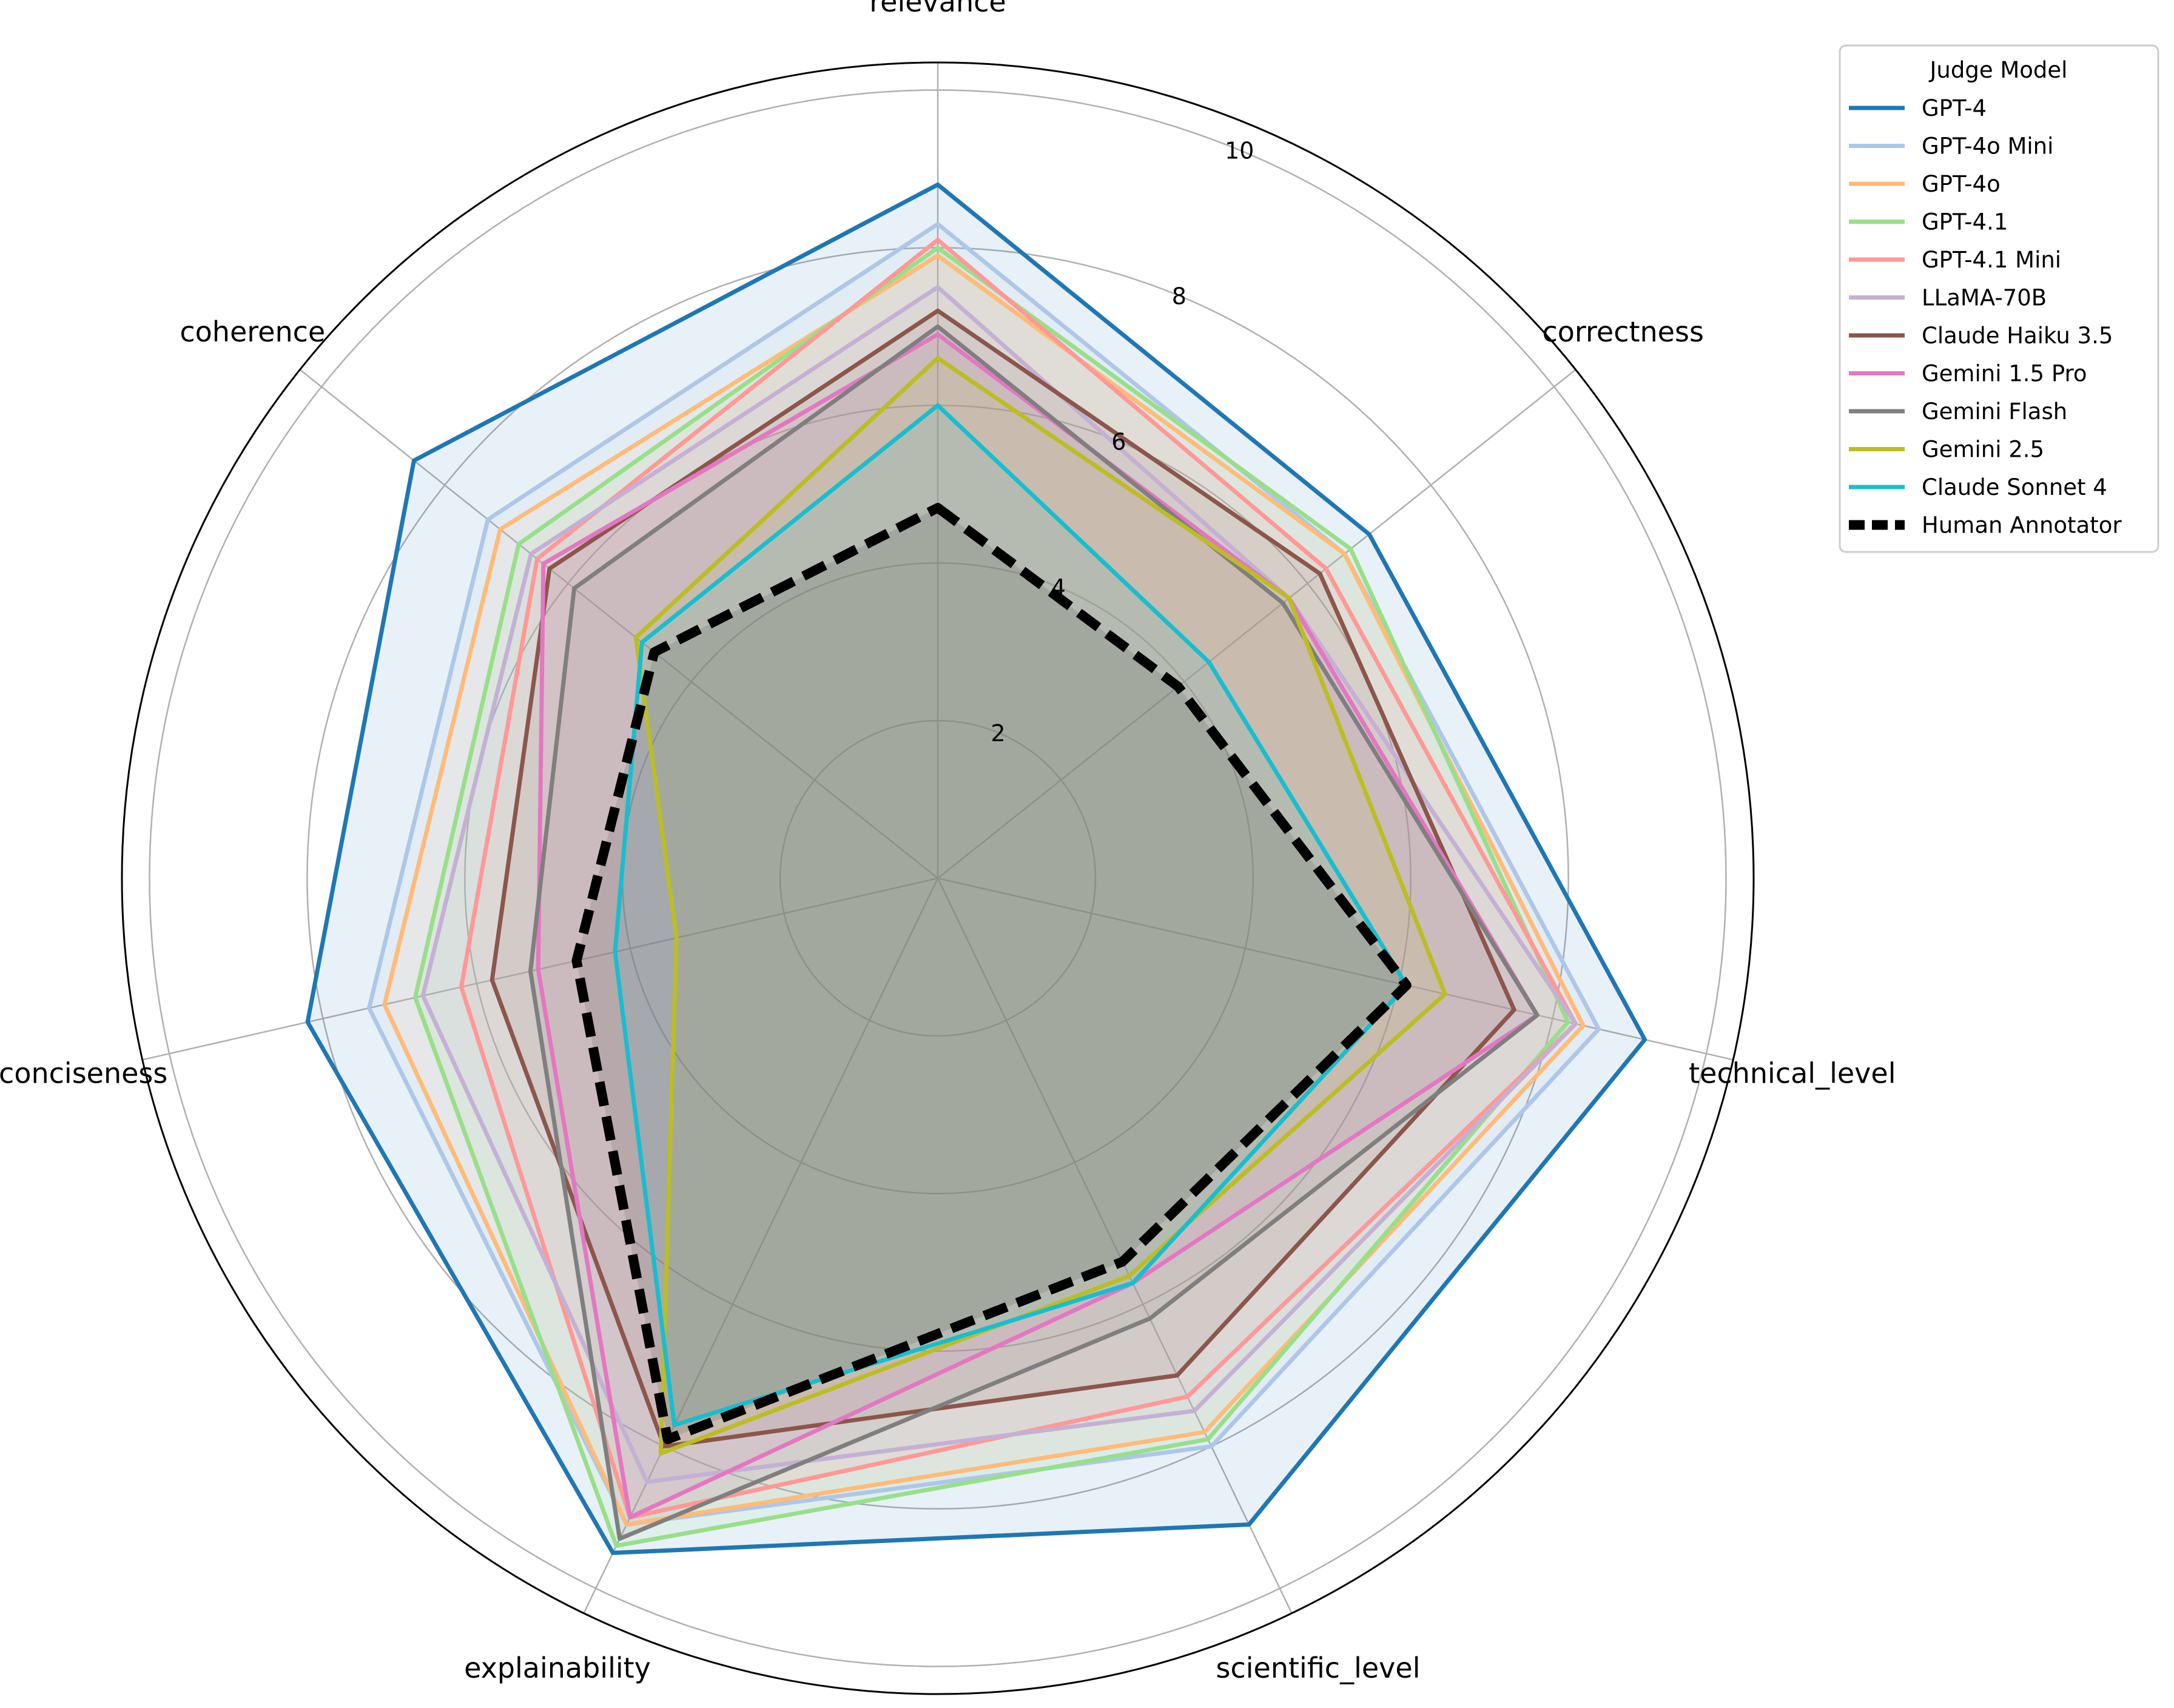 This screenshot has height=1708, width=2174. Describe the element at coordinates (1984, 298) in the screenshot. I see `legend-label-llama-70b: LLaMA-70B` at that location.